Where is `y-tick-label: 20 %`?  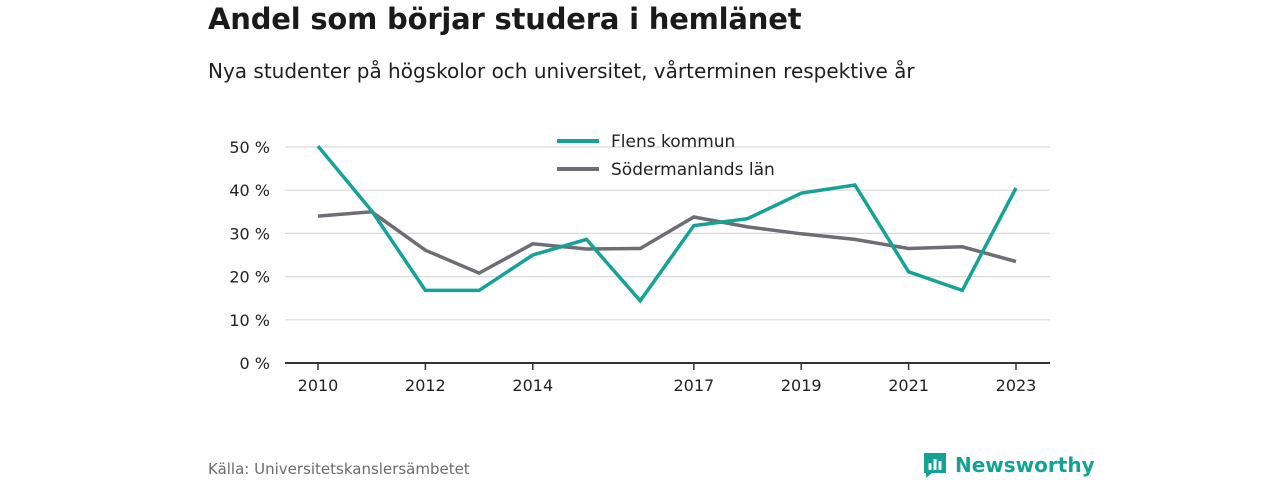
y-tick-label: 20 % is located at coordinates (249, 277).